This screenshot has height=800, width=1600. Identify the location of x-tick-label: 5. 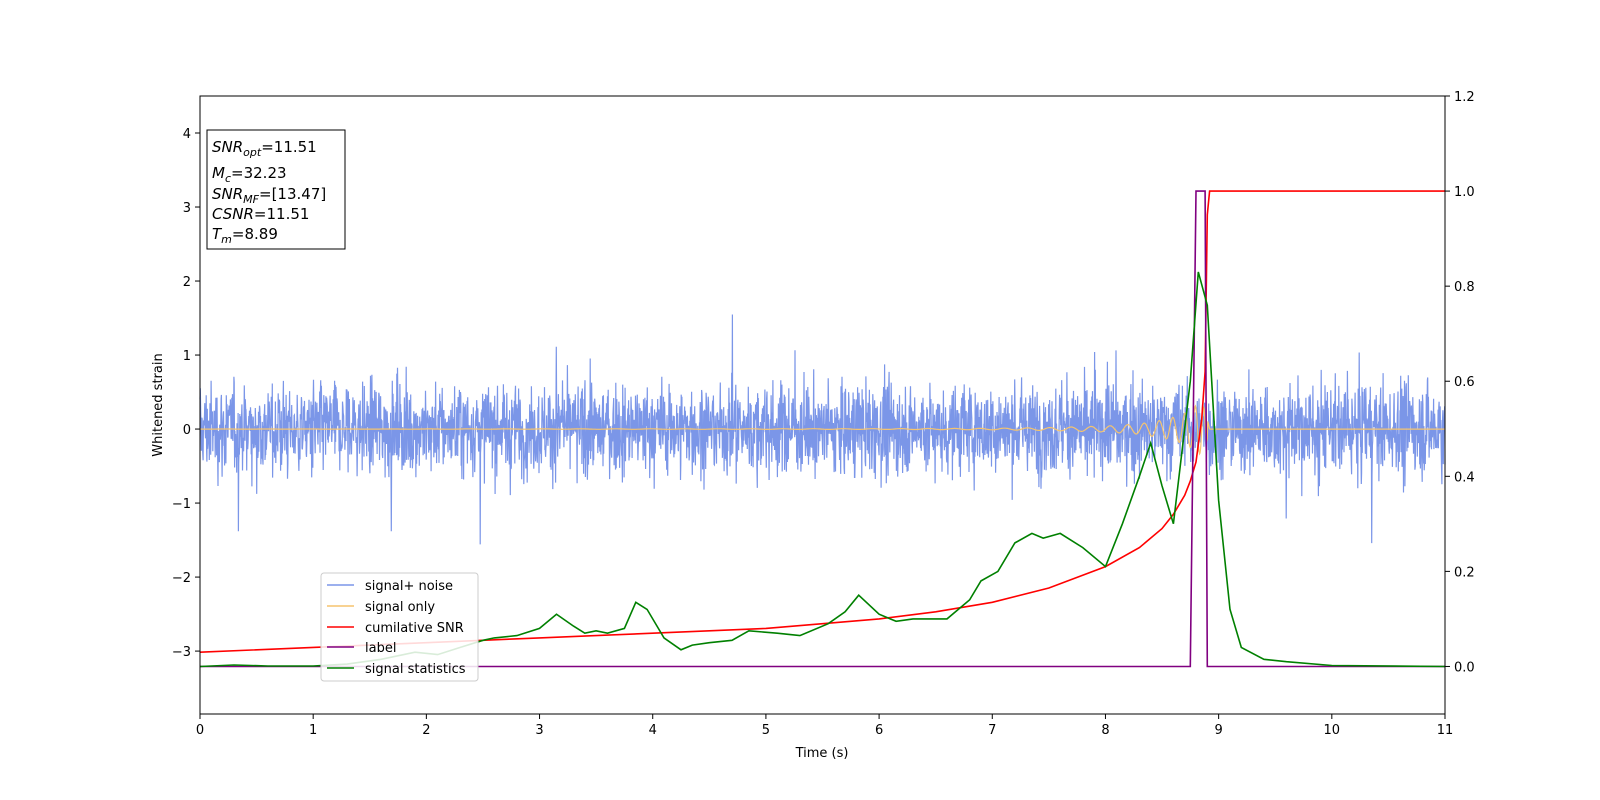
(766, 730).